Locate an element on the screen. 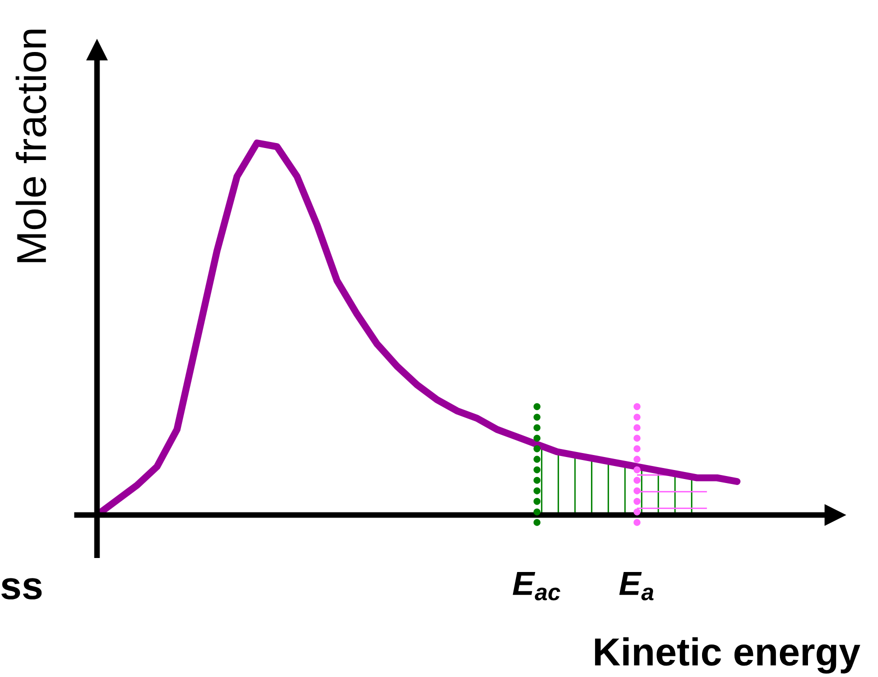 This screenshot has height=677, width=878. x-axis-title: Kinetic energy is located at coordinates (727, 655).